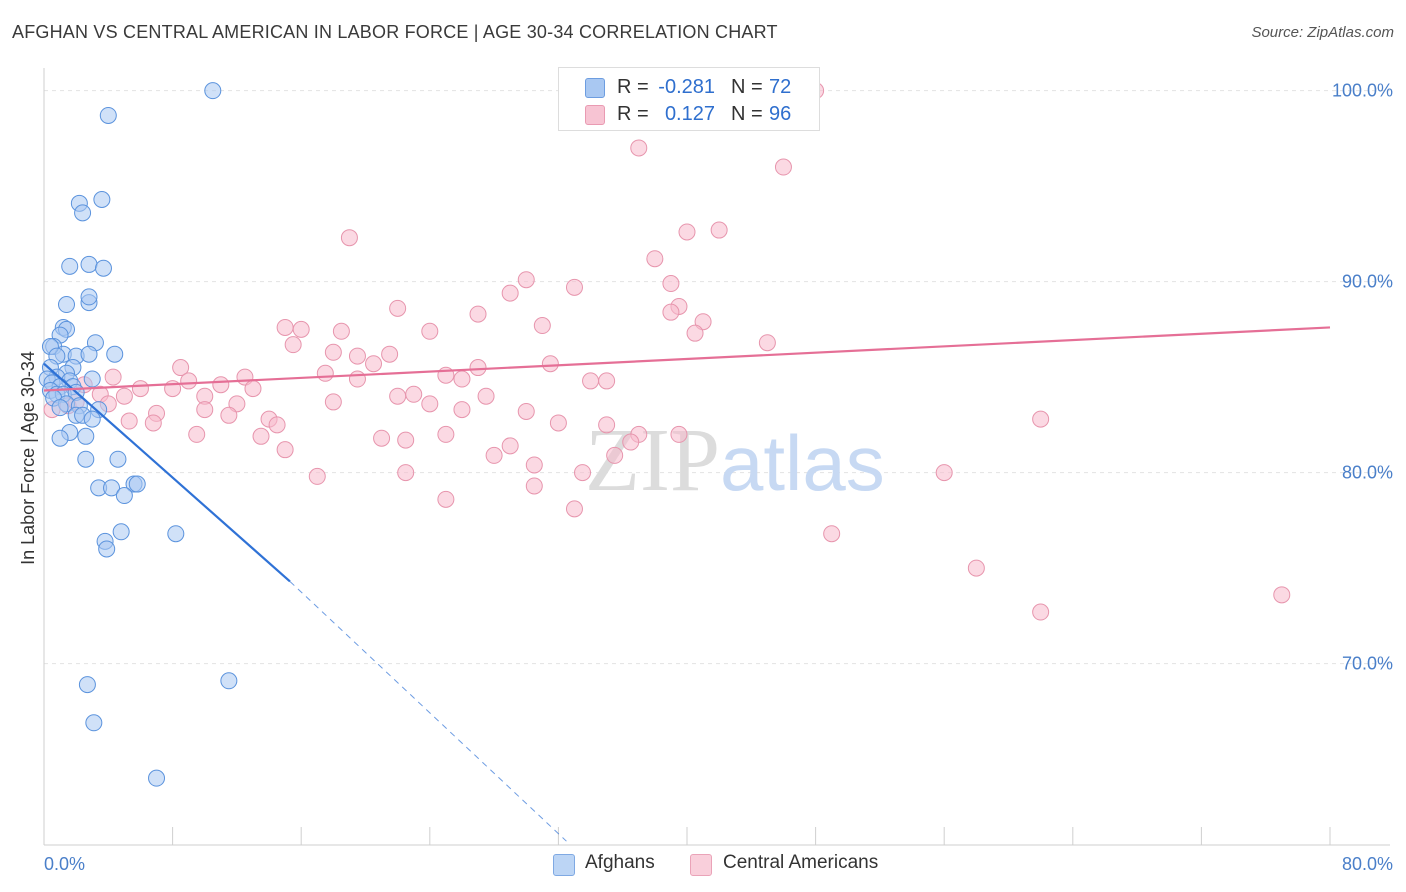 The width and height of the screenshot is (1406, 892). What do you see at coordinates (1322, 32) in the screenshot?
I see `source-label: Source: ZipAtlas.com` at bounding box center [1322, 32].